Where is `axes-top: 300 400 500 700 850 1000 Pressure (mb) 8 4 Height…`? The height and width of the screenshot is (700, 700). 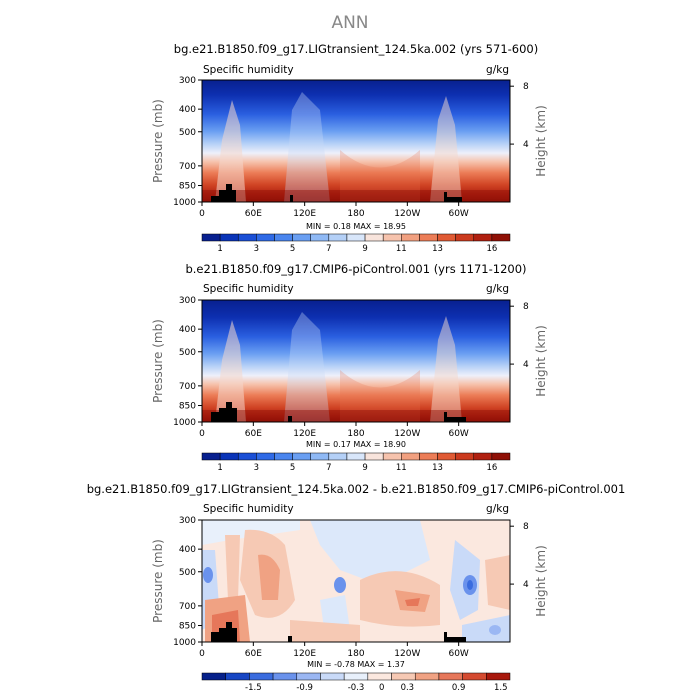 axes-top: 300 400 500 700 850 1000 Pressure (mb) 8 4 Height… is located at coordinates (349, 147).